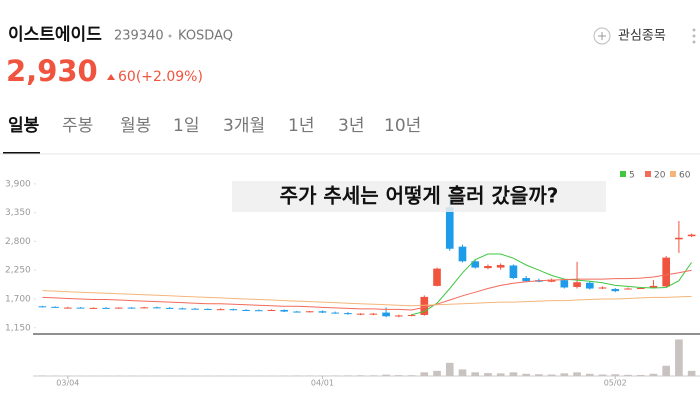 This screenshot has height=400, width=700. I want to click on y-tick-label: 2,250, so click(18, 271).